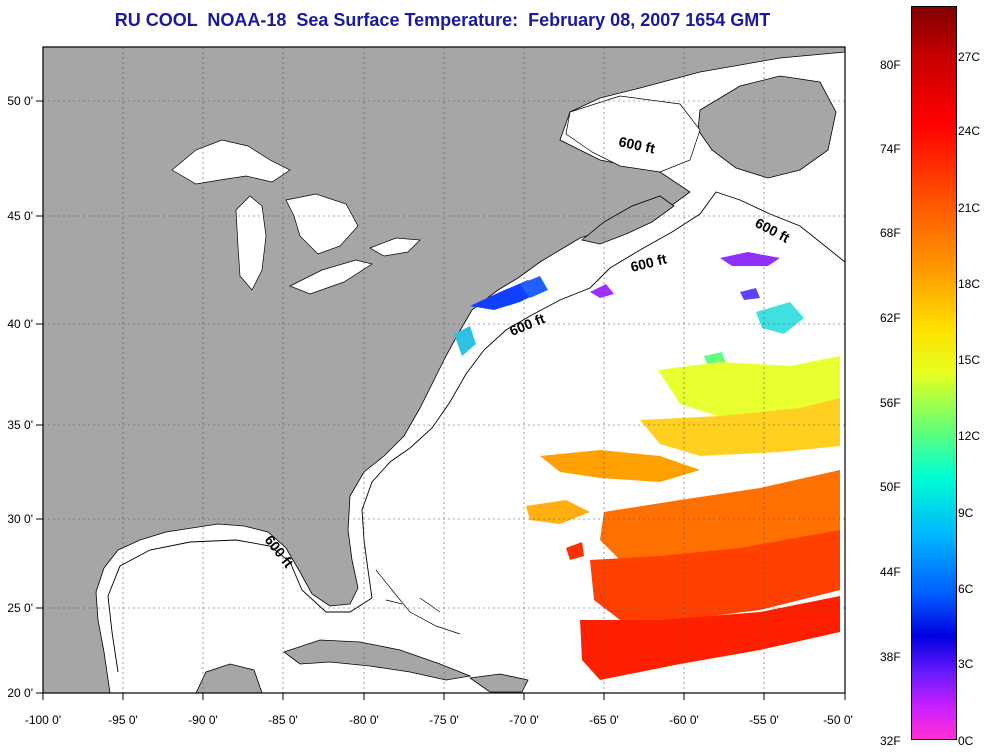 The image size is (984, 754). What do you see at coordinates (969, 208) in the screenshot?
I see `colorbar-celsius-label: 21C` at bounding box center [969, 208].